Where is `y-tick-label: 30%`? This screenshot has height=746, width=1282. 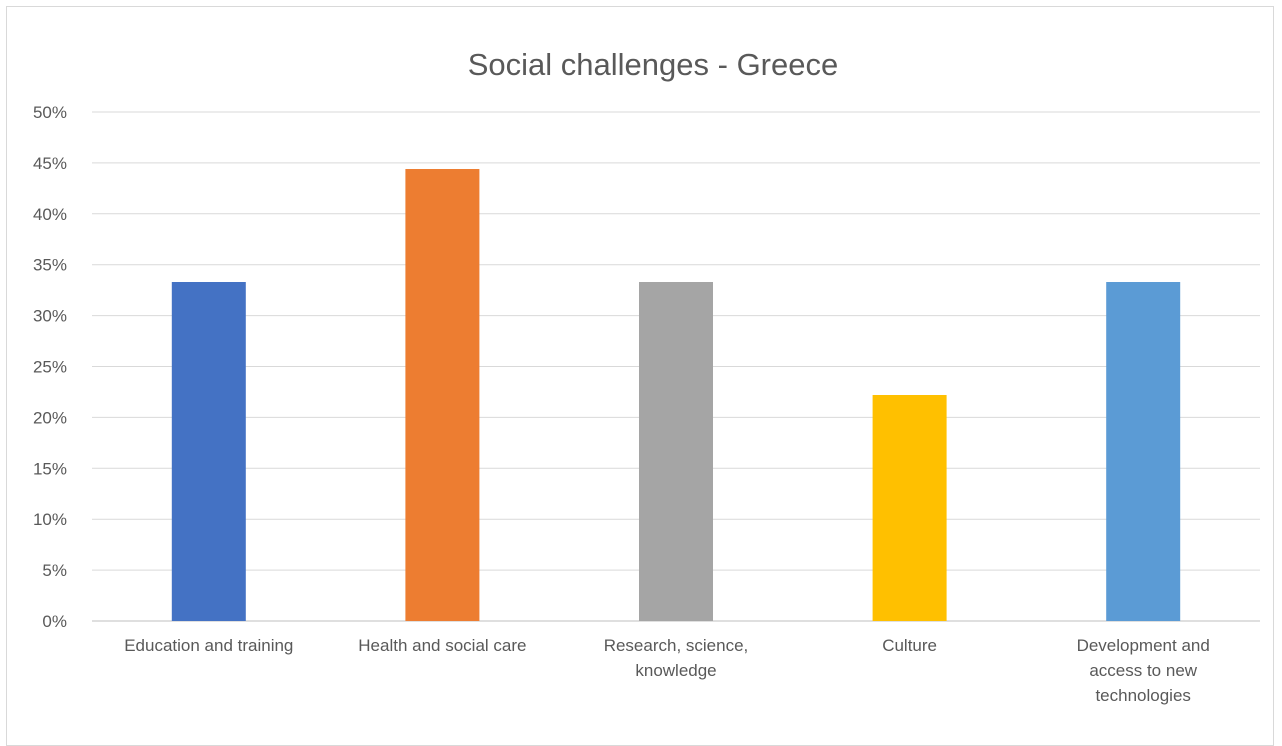
y-tick-label: 30% is located at coordinates (50, 316).